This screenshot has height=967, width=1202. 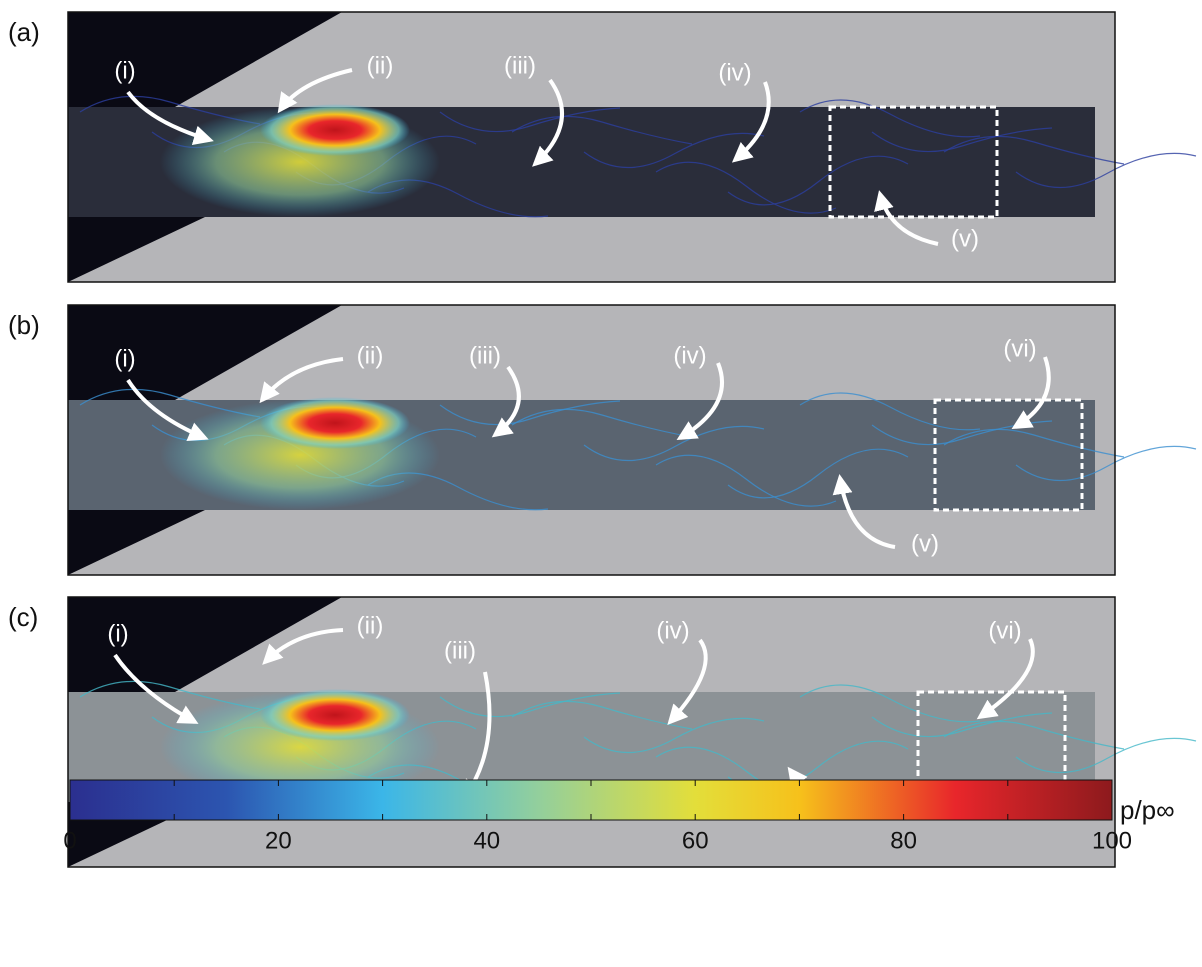 What do you see at coordinates (903, 840) in the screenshot?
I see `colorbar-tick-label: 80` at bounding box center [903, 840].